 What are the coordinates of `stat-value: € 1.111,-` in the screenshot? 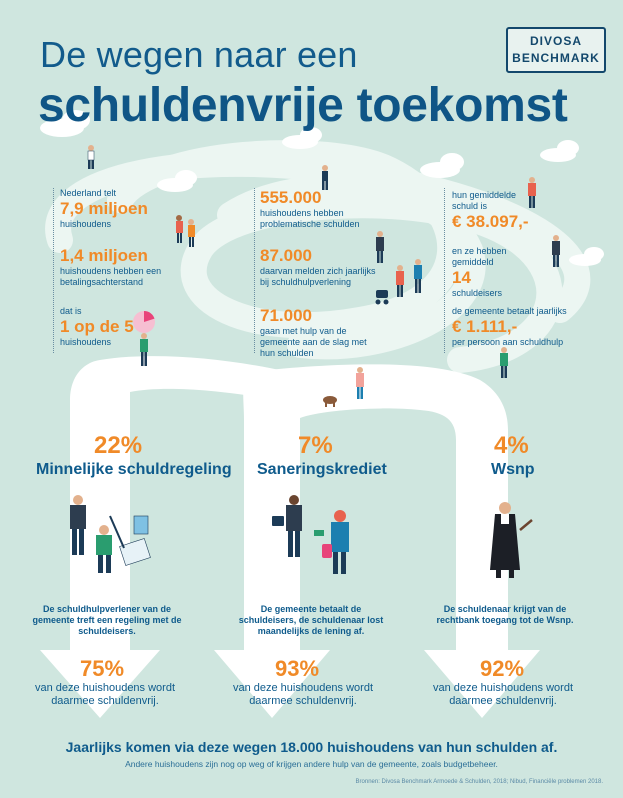 It's located at (485, 326).